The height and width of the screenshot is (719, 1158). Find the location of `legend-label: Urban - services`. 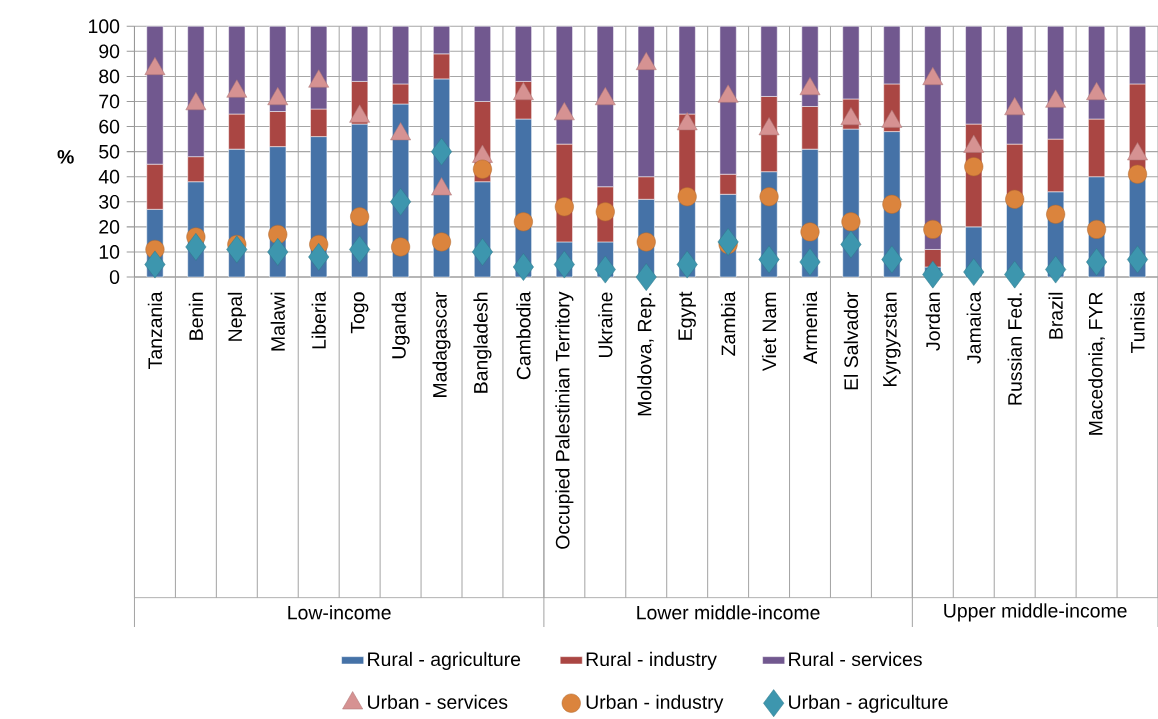

legend-label: Urban - services is located at coordinates (438, 701).